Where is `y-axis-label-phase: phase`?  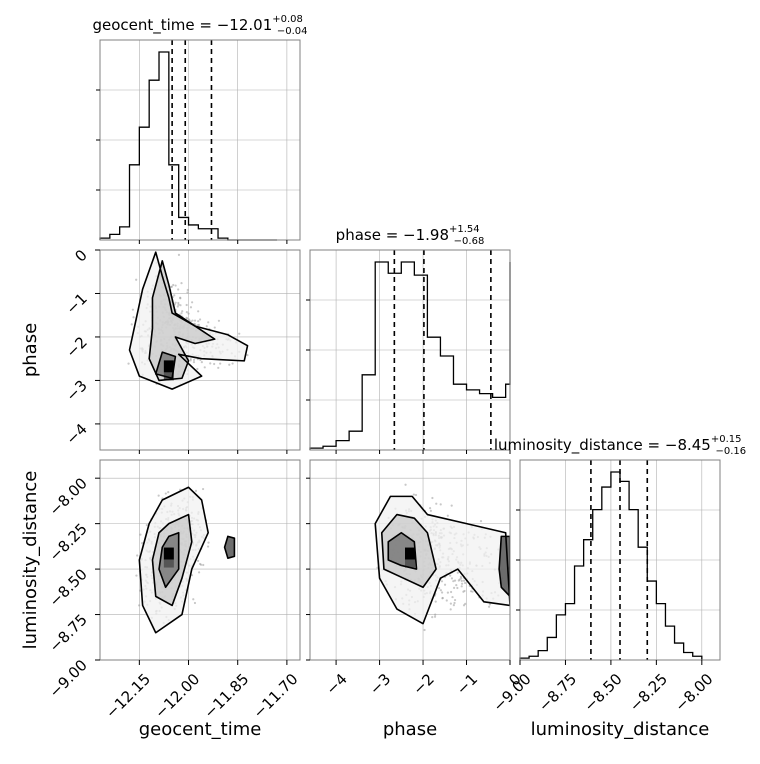 y-axis-label-phase: phase is located at coordinates (30, 350).